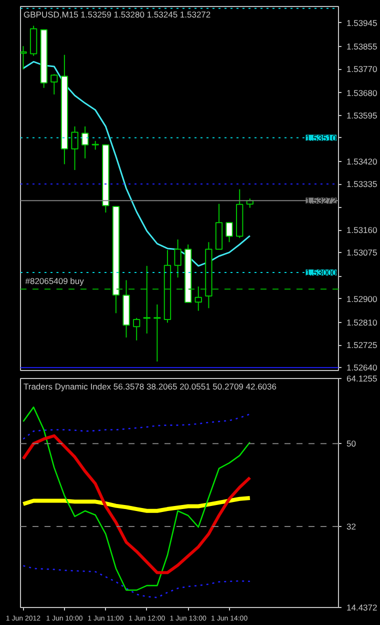 The image size is (380, 625). What do you see at coordinates (362, 23) in the screenshot?
I see `y-tick-label: 1.53945` at bounding box center [362, 23].